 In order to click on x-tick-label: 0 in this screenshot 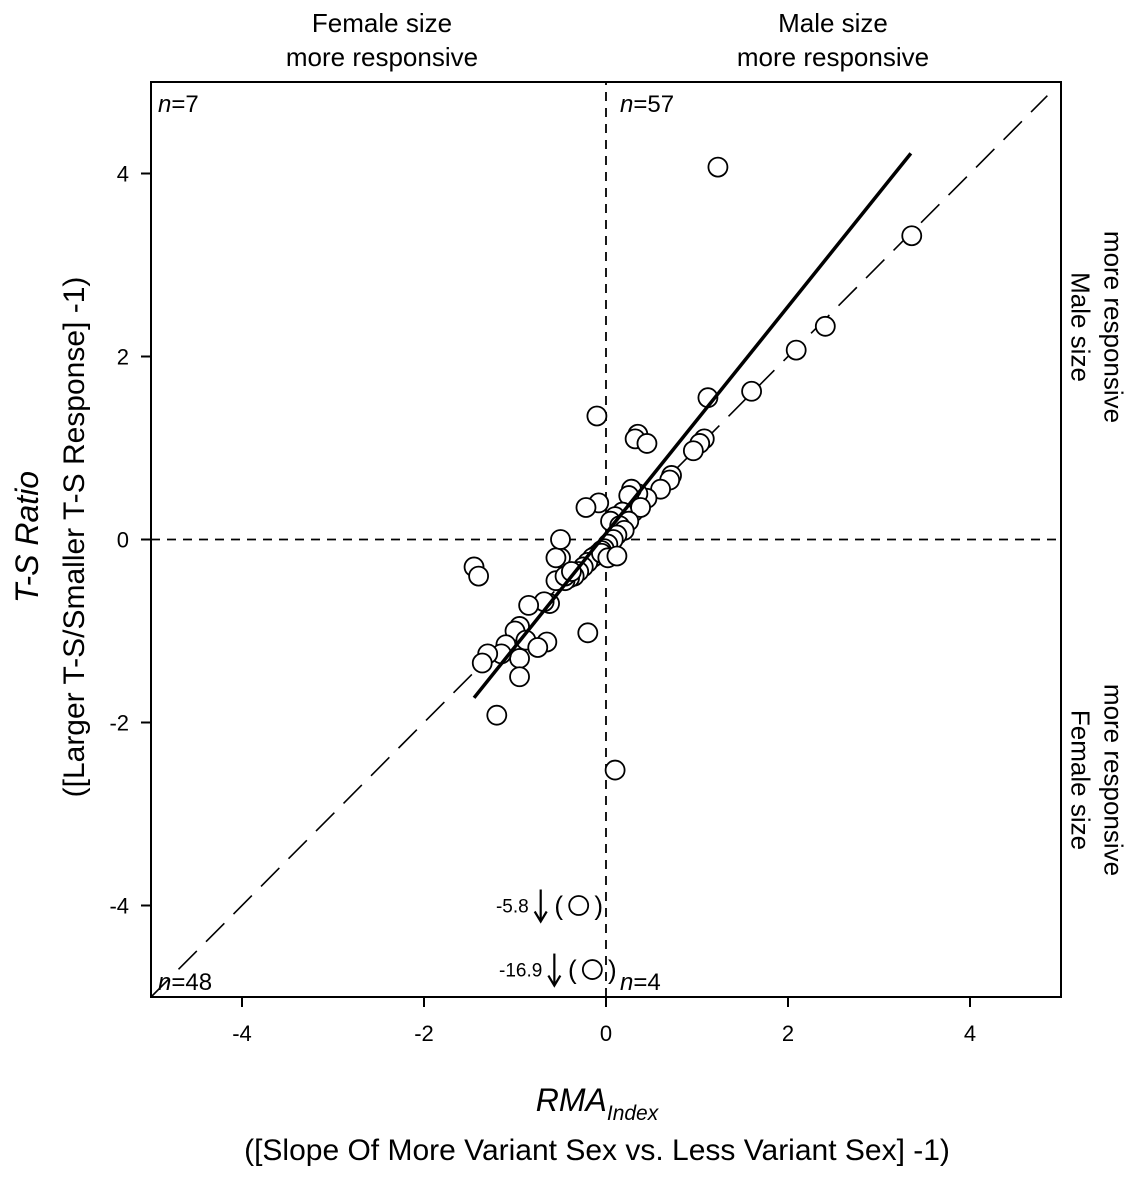, I will do `click(606, 1033)`.